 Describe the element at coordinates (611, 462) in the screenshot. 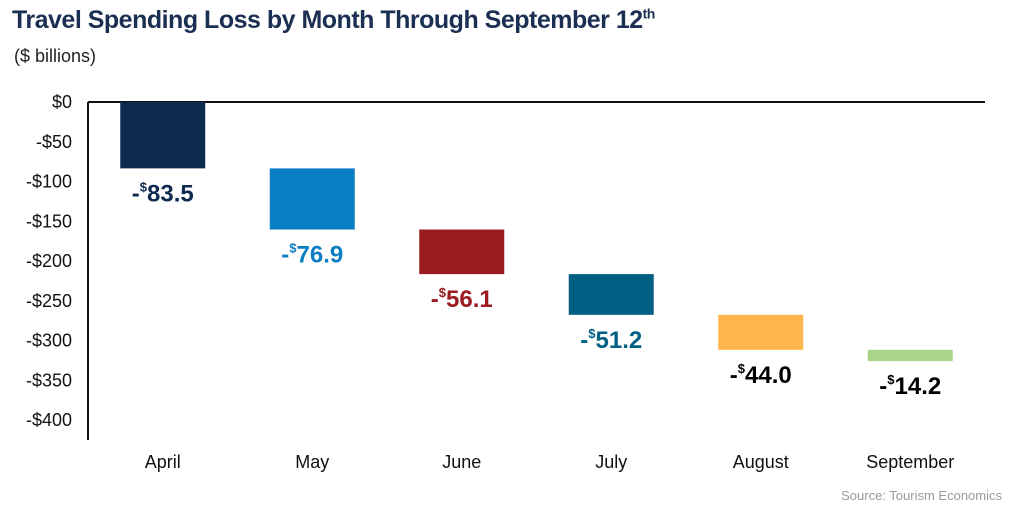

I see `x-tick-label: July` at that location.